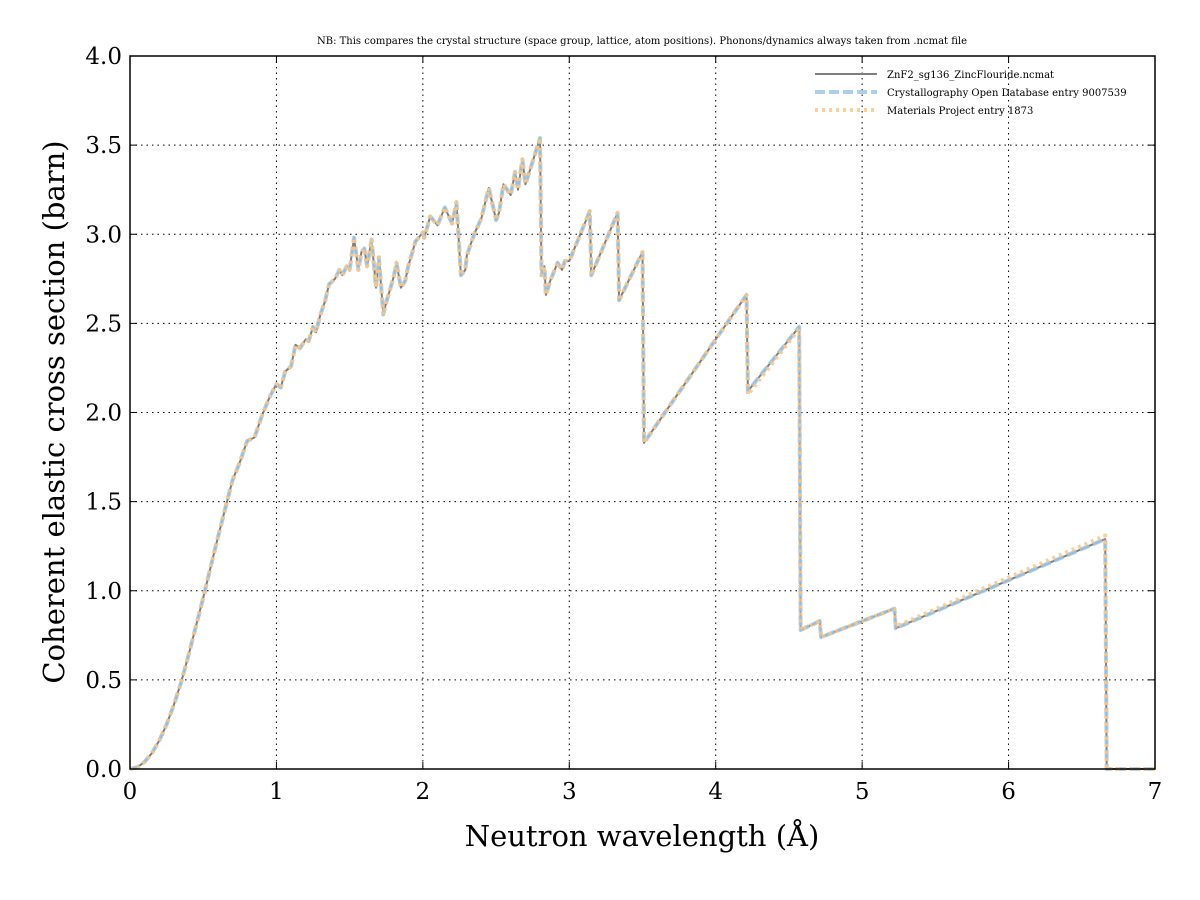  I want to click on legend-label-2: Materials Project entry 1873, so click(960, 111).